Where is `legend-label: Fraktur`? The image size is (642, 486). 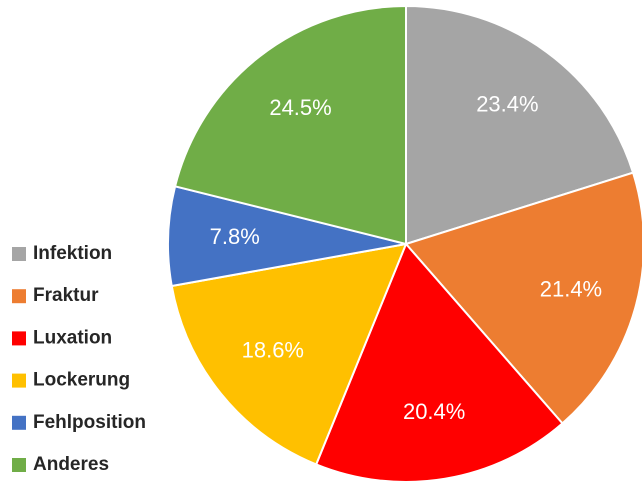 legend-label: Fraktur is located at coordinates (66, 295).